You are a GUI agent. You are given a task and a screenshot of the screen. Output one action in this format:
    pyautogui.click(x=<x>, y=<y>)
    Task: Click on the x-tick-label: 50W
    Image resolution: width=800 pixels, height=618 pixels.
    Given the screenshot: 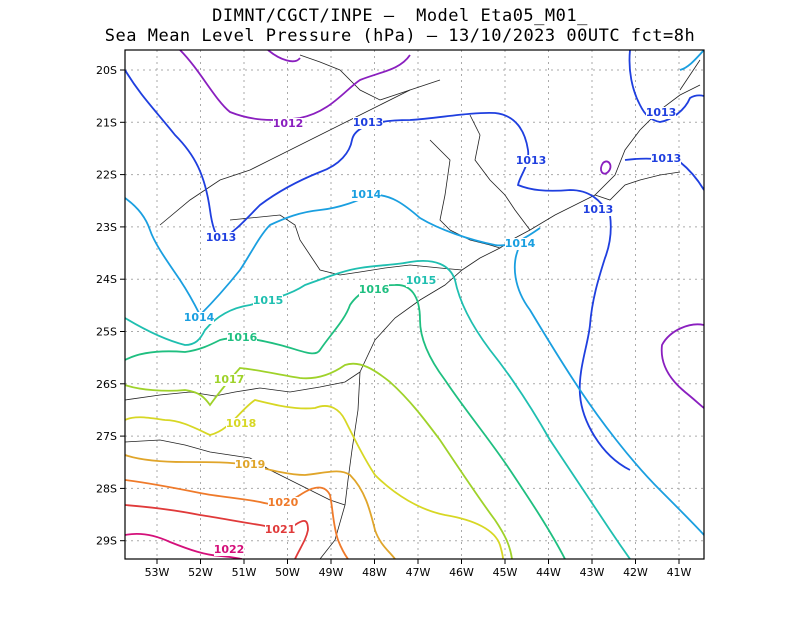 What is the action you would take?
    pyautogui.click(x=287, y=572)
    